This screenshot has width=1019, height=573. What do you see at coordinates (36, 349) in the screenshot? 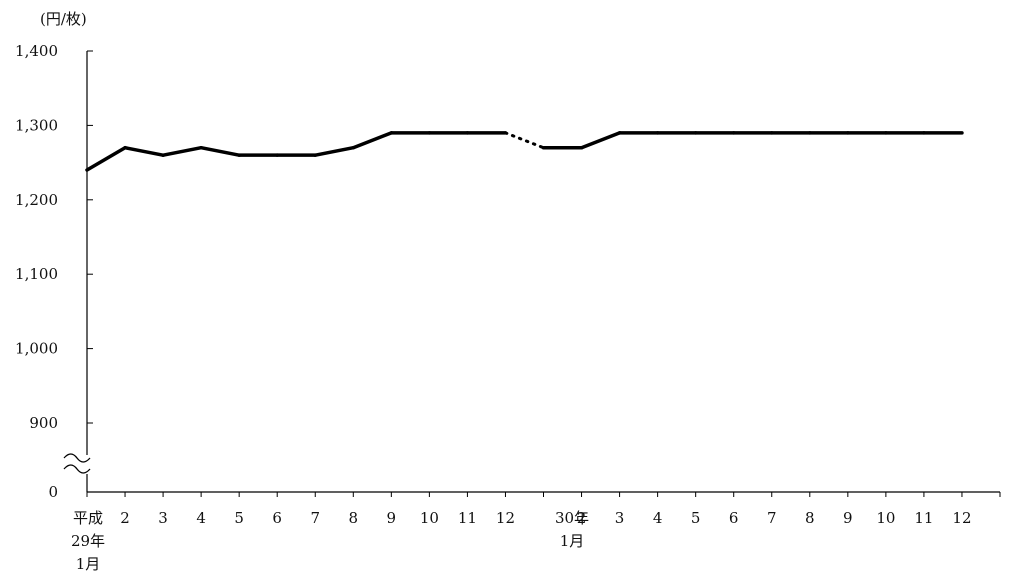
I see `y-tick-label: 1,000` at bounding box center [36, 349].